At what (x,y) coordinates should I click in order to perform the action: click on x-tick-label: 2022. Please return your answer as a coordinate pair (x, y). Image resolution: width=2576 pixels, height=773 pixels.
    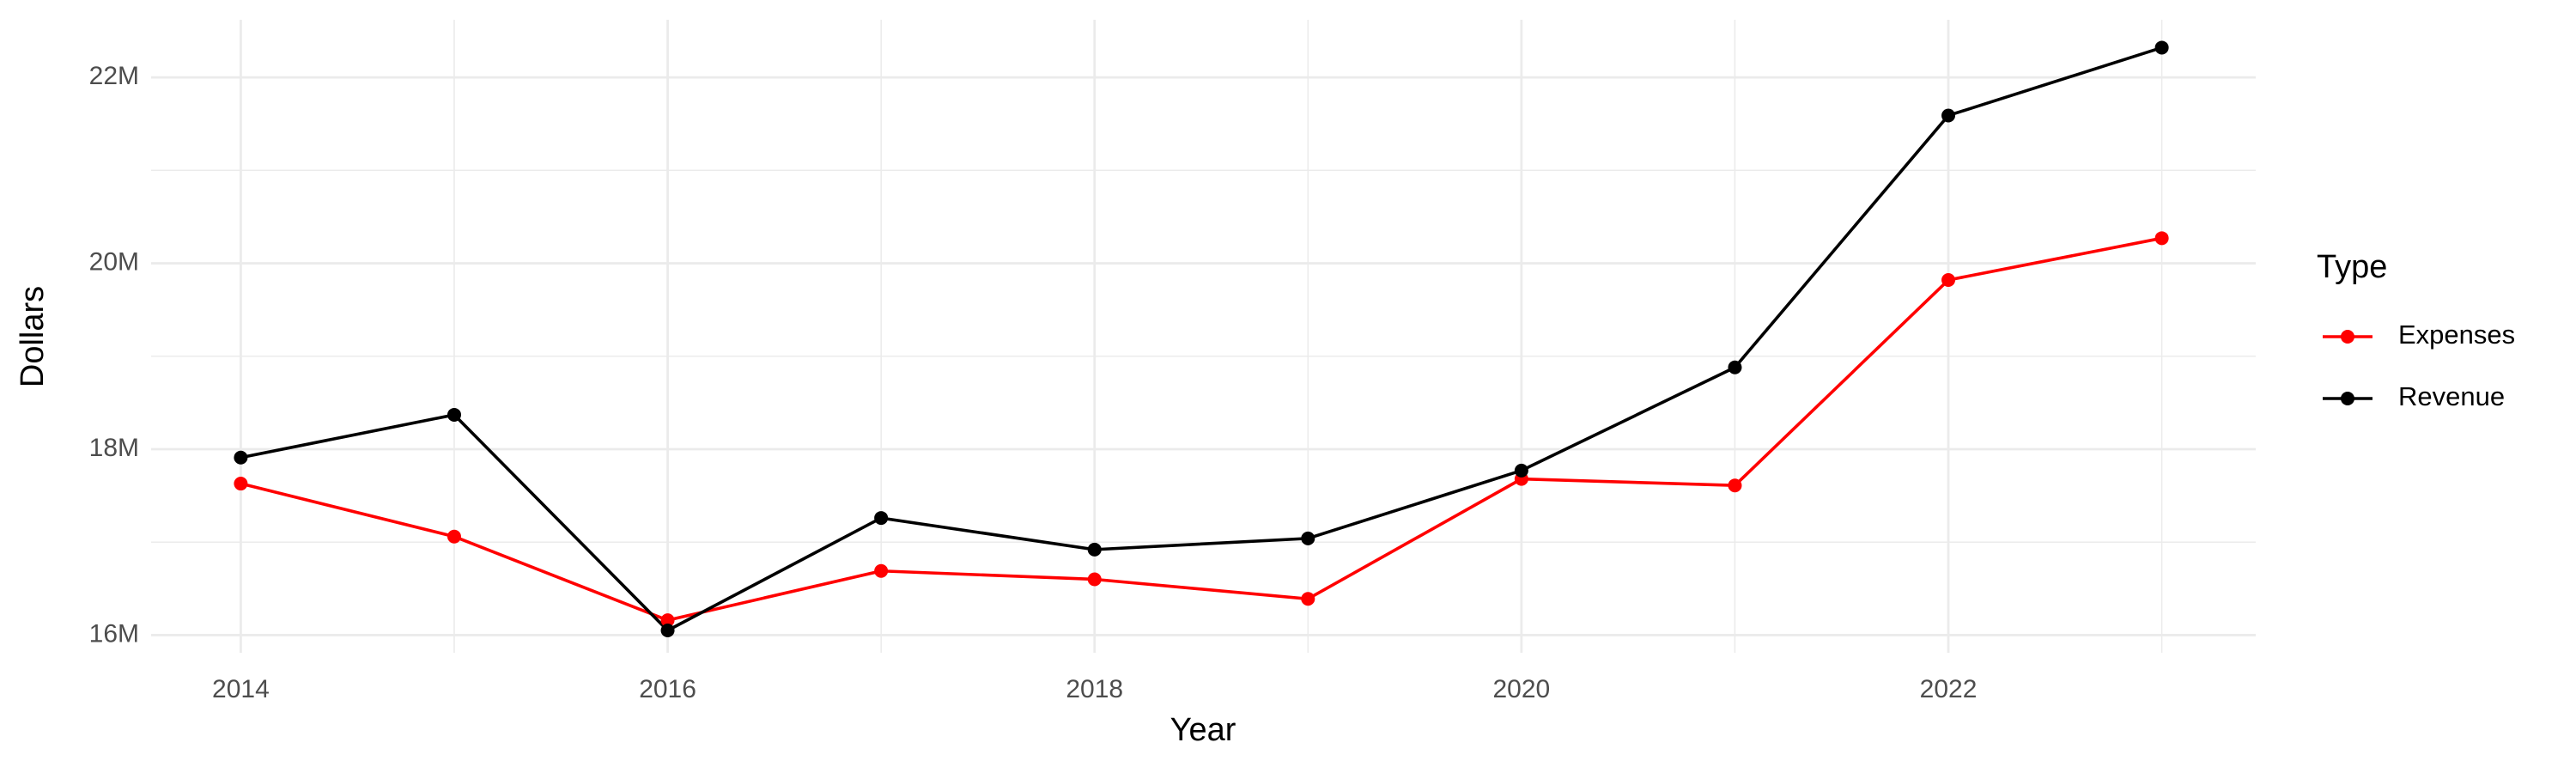
    Looking at the image, I should click on (1949, 689).